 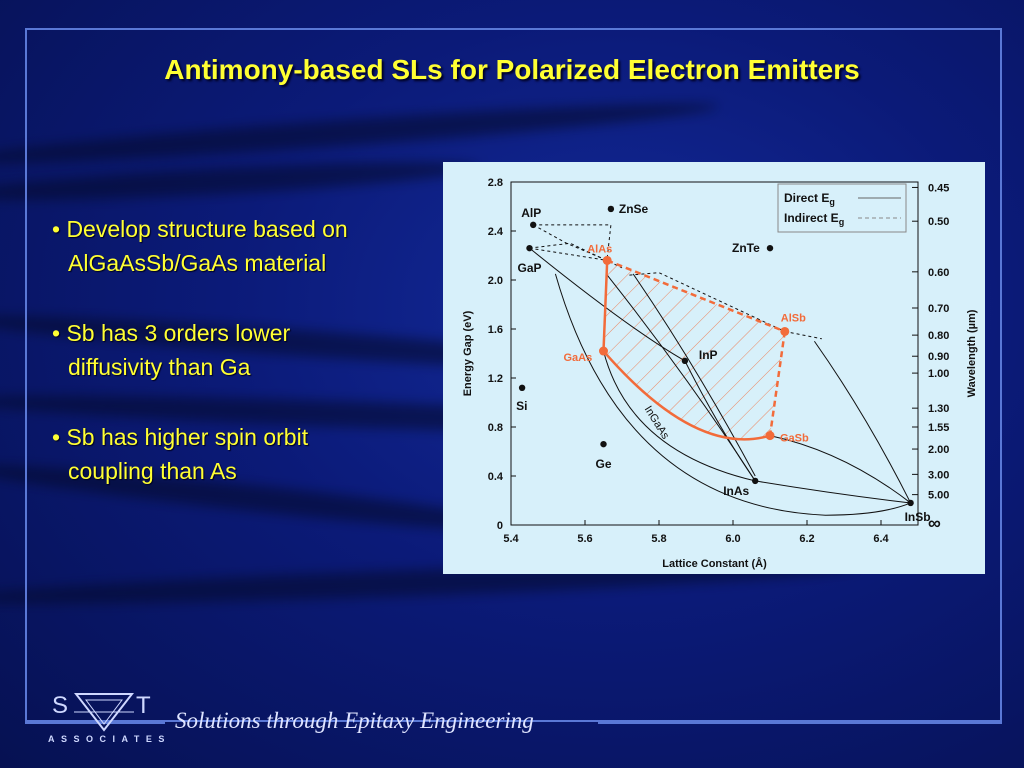 I want to click on data-point-alsb, so click(x=785, y=331).